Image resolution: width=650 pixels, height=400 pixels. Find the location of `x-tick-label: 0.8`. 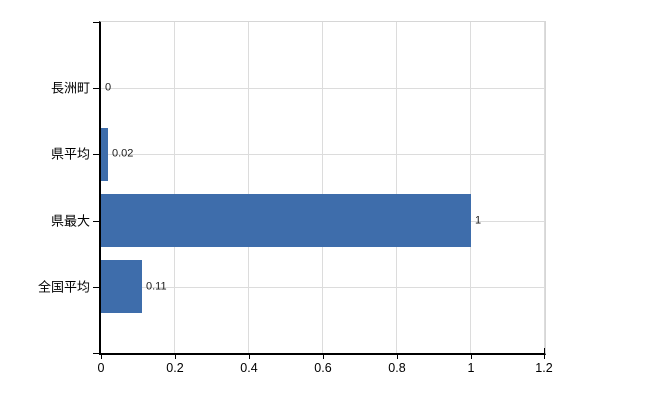

x-tick-label: 0.8 is located at coordinates (397, 368).